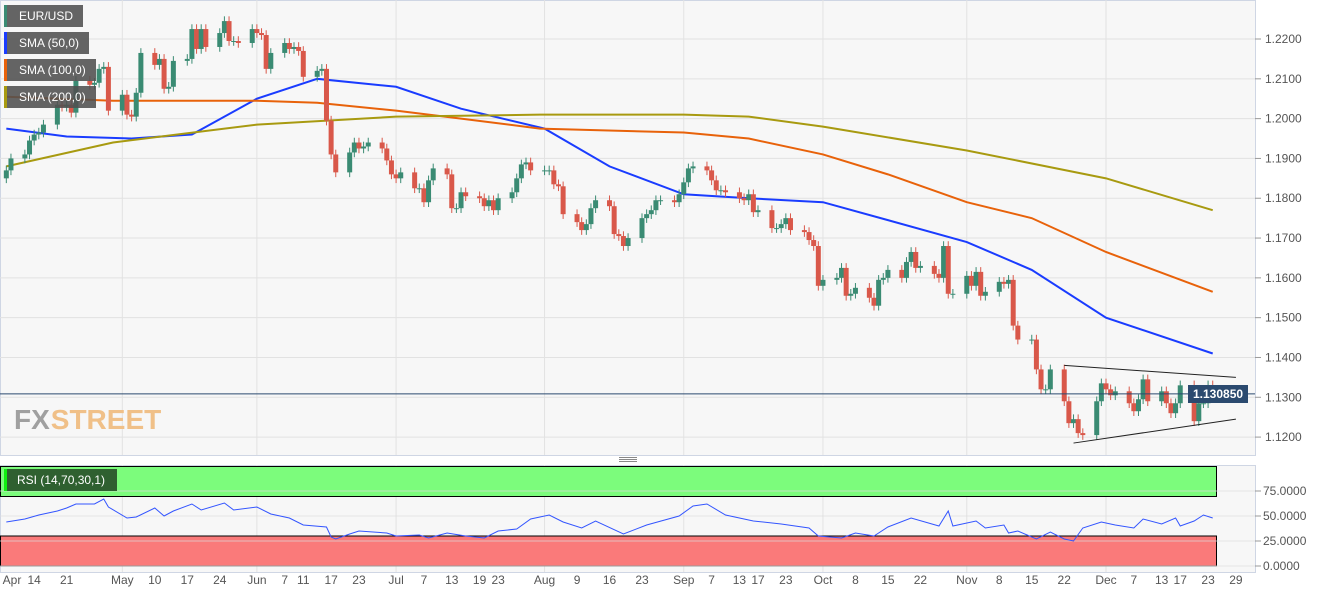 The image size is (1331, 593). What do you see at coordinates (50, 70) in the screenshot?
I see `legend-sma100: SMA (100,0)` at bounding box center [50, 70].